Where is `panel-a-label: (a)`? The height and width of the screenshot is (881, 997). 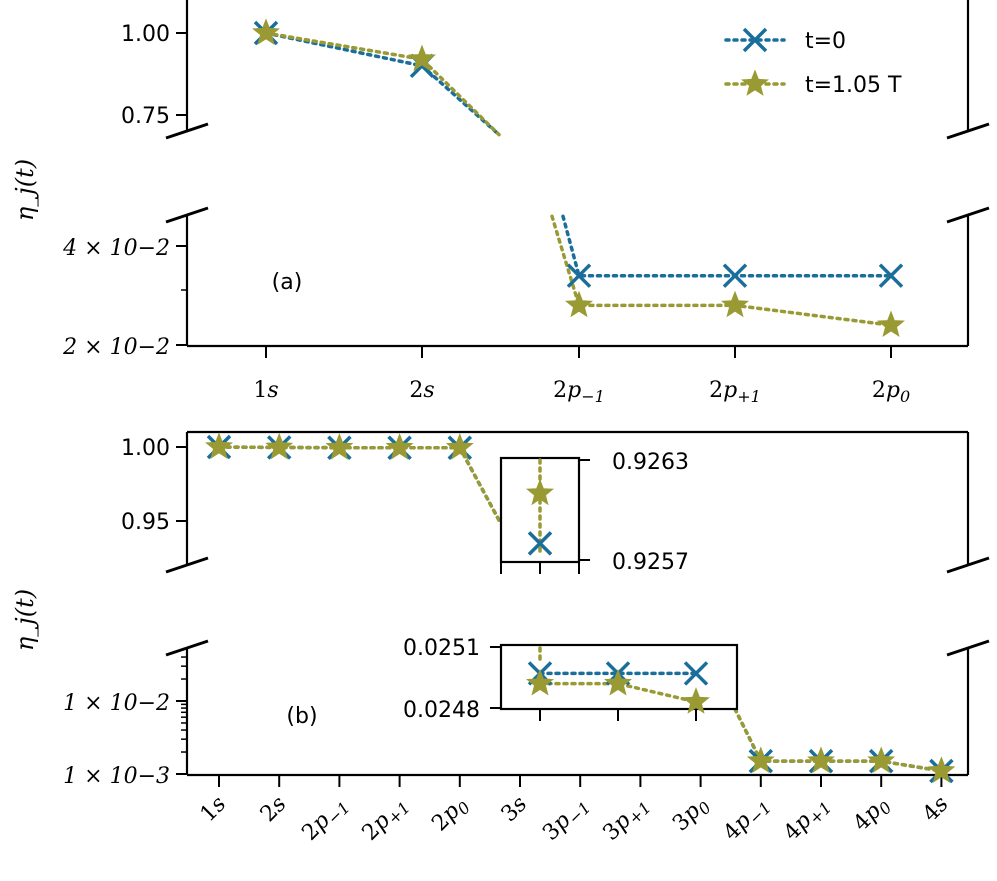
panel-a-label: (a) is located at coordinates (287, 282).